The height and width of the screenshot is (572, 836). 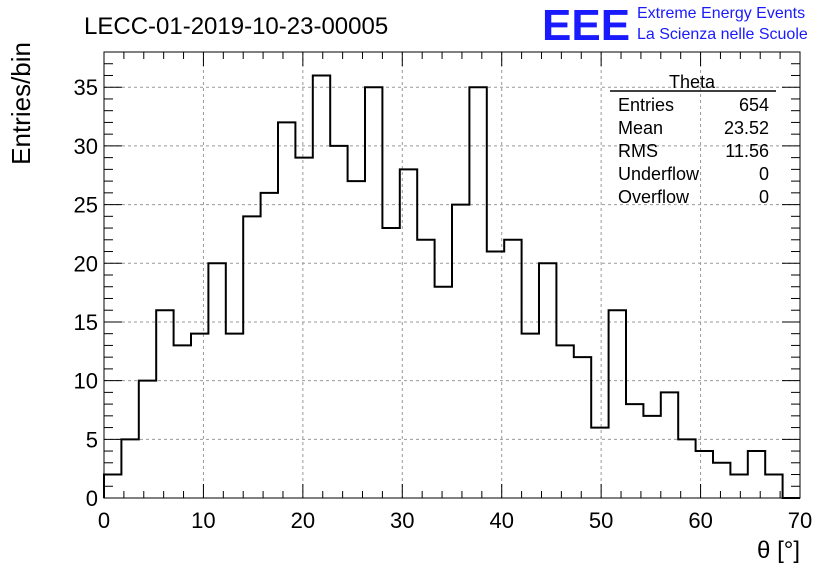 I want to click on x-tick-label: 40, so click(x=501, y=520).